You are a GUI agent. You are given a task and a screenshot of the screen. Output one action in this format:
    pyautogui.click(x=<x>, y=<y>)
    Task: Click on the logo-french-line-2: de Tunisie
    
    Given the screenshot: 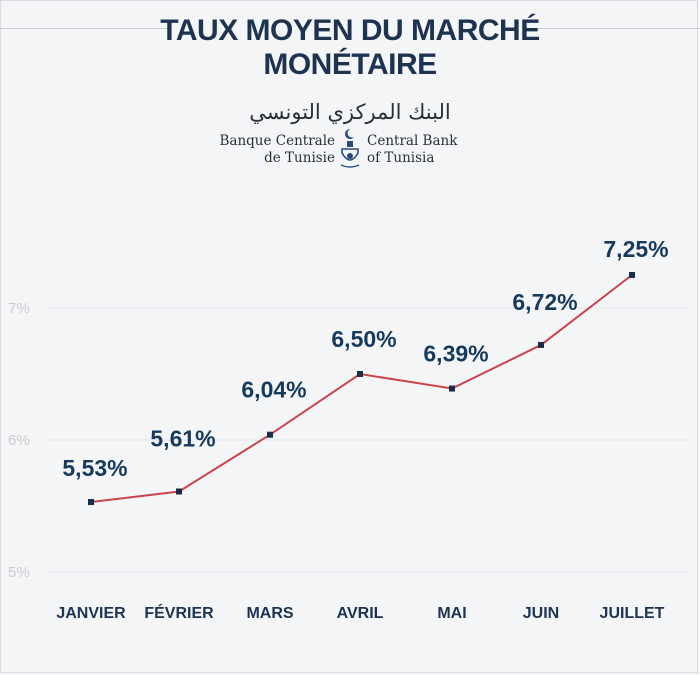 What is the action you would take?
    pyautogui.click(x=299, y=158)
    